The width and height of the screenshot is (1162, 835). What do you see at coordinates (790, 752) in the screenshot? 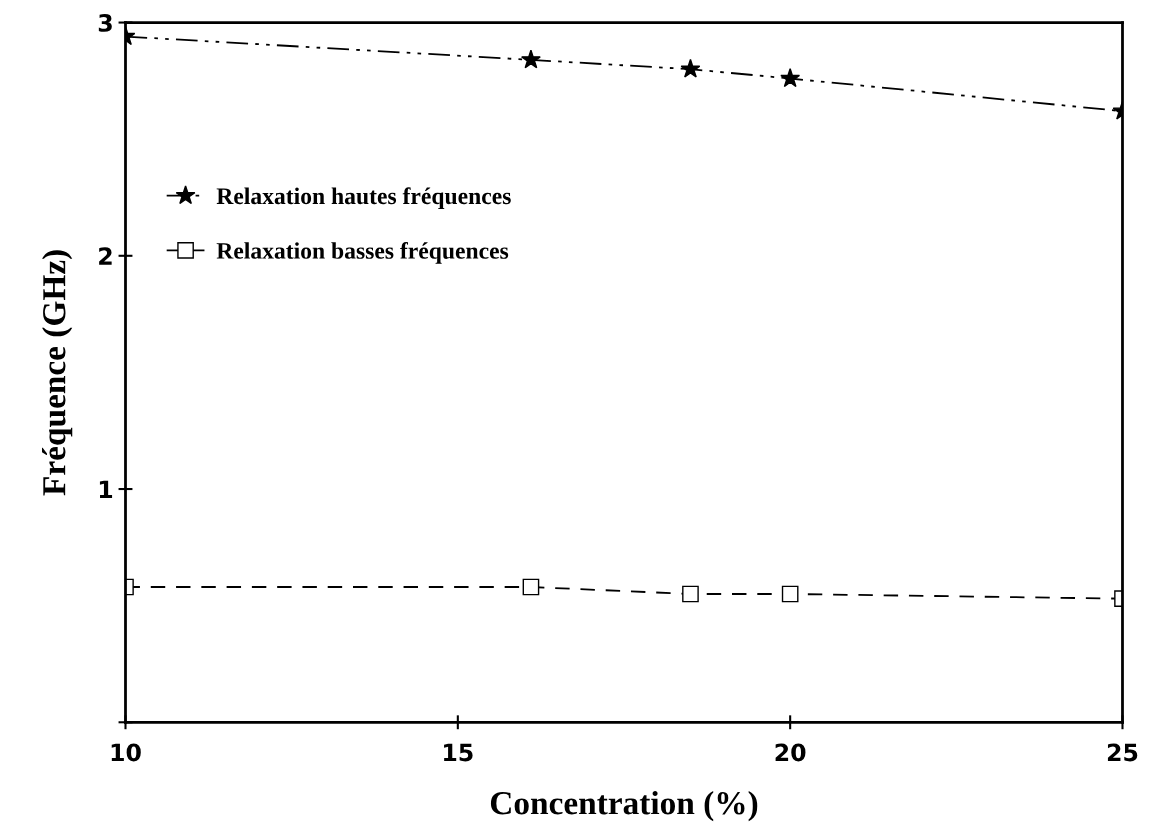
I see `x-tick-label: 20` at bounding box center [790, 752].